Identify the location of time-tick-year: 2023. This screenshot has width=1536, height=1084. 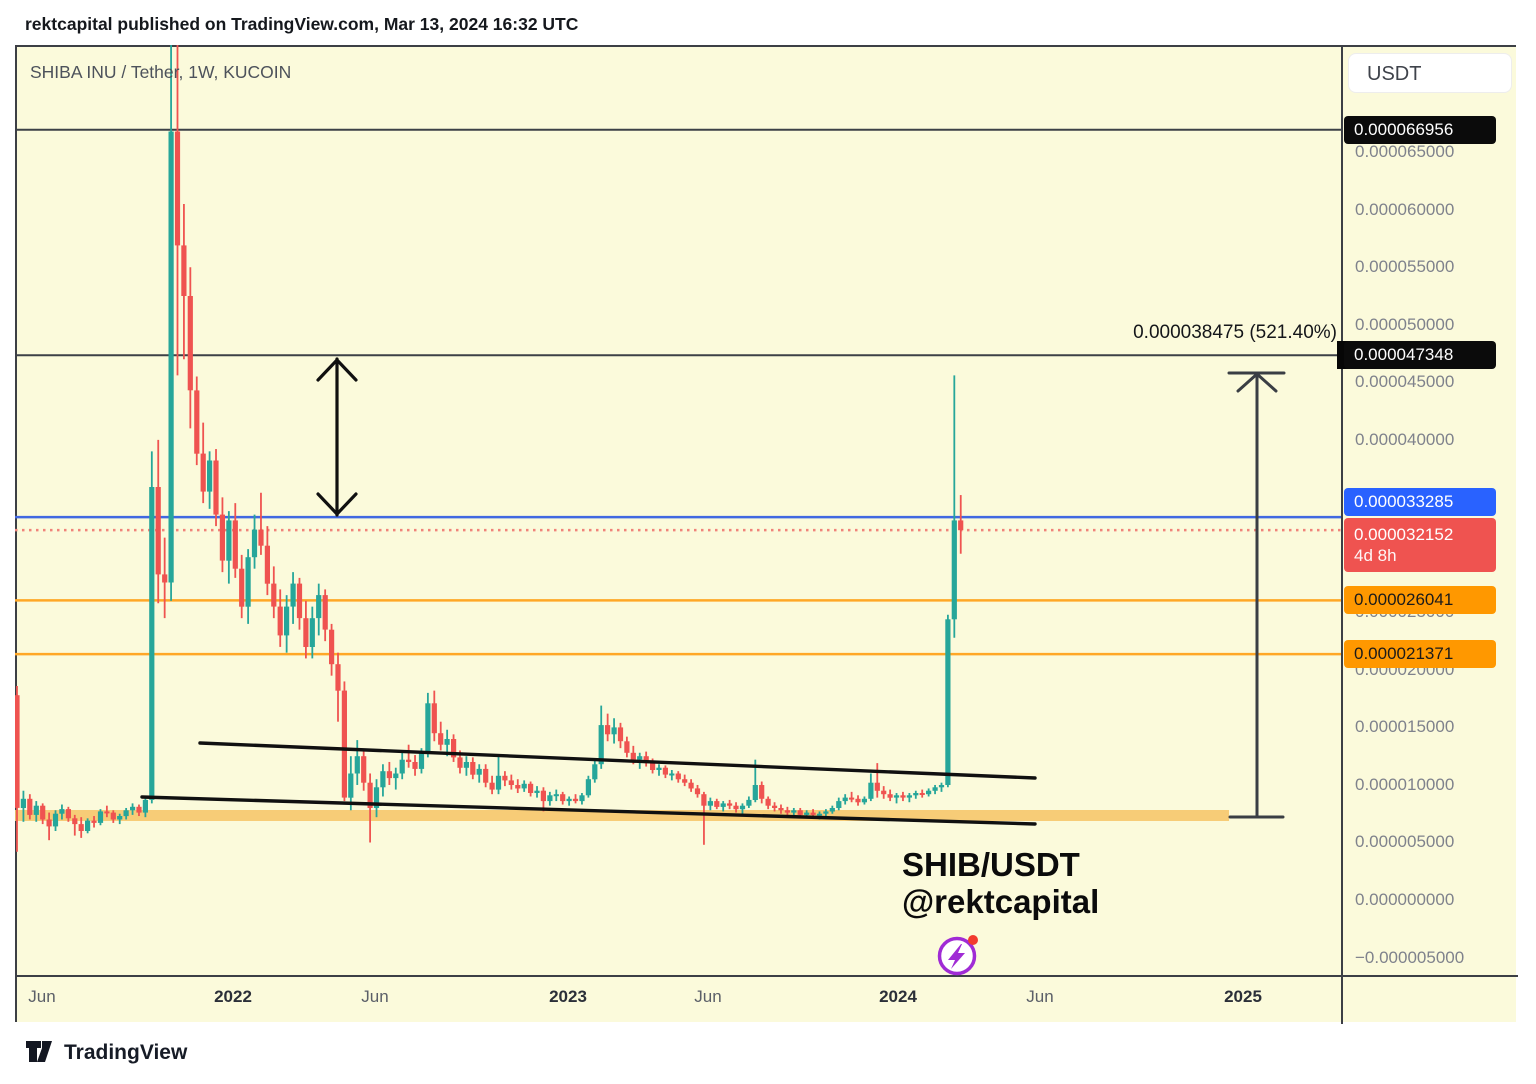
(568, 996).